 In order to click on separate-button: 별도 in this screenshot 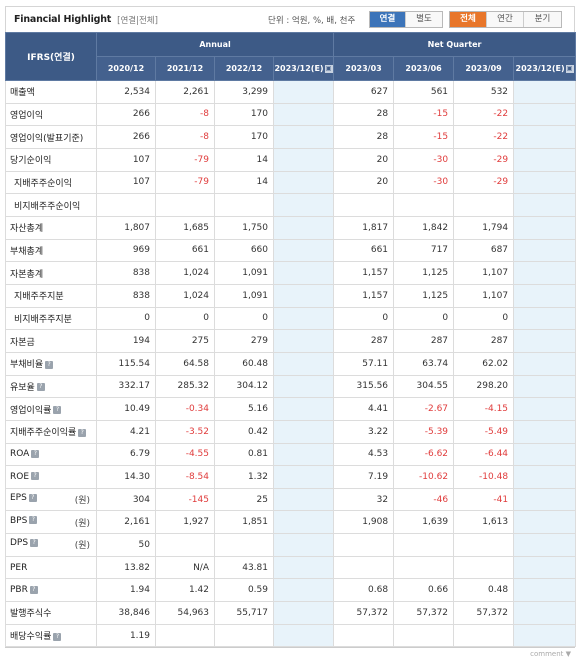, I will do `click(424, 19)`.